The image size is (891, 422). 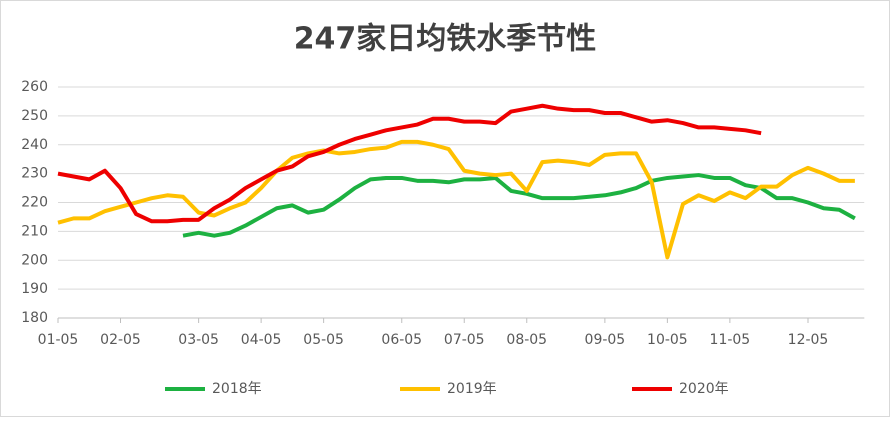 I want to click on series-line, so click(x=519, y=205).